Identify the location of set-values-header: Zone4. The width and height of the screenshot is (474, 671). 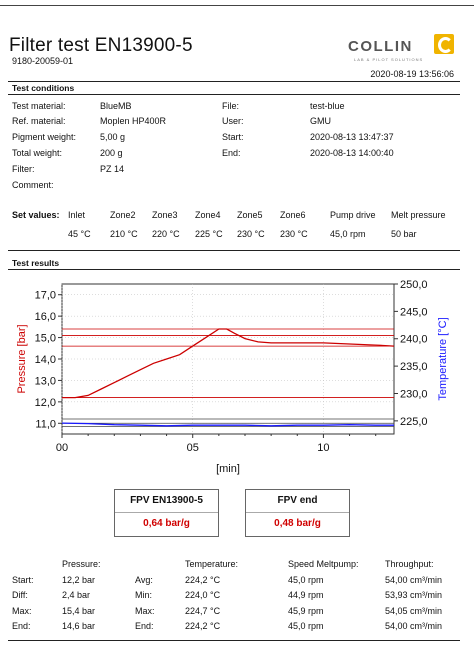
(208, 215).